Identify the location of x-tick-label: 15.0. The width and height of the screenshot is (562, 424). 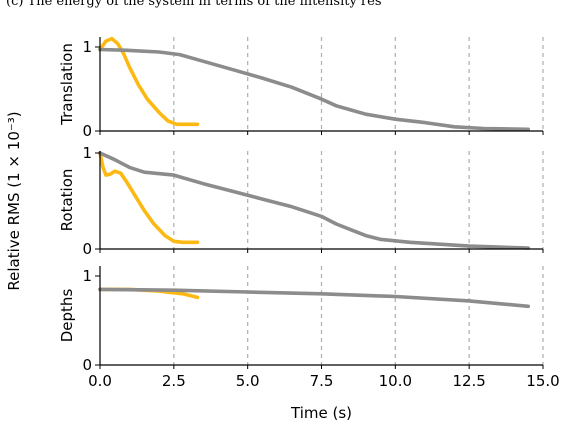
(542, 381).